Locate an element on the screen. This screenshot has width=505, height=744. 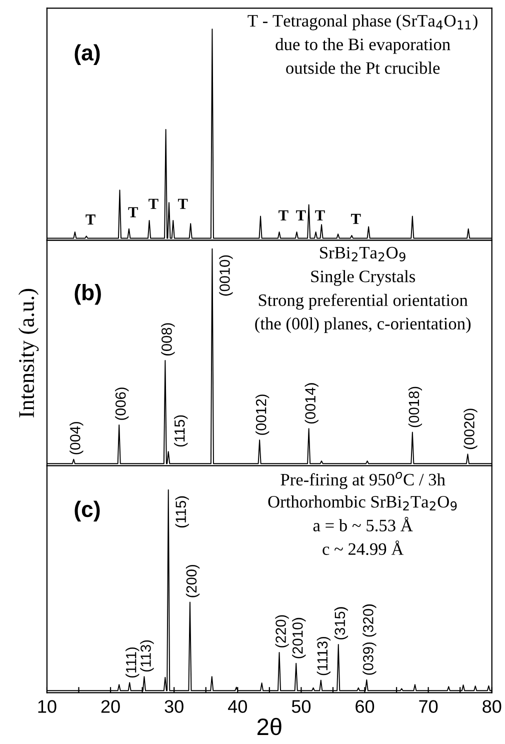
annotation: (1113) is located at coordinates (323, 656).